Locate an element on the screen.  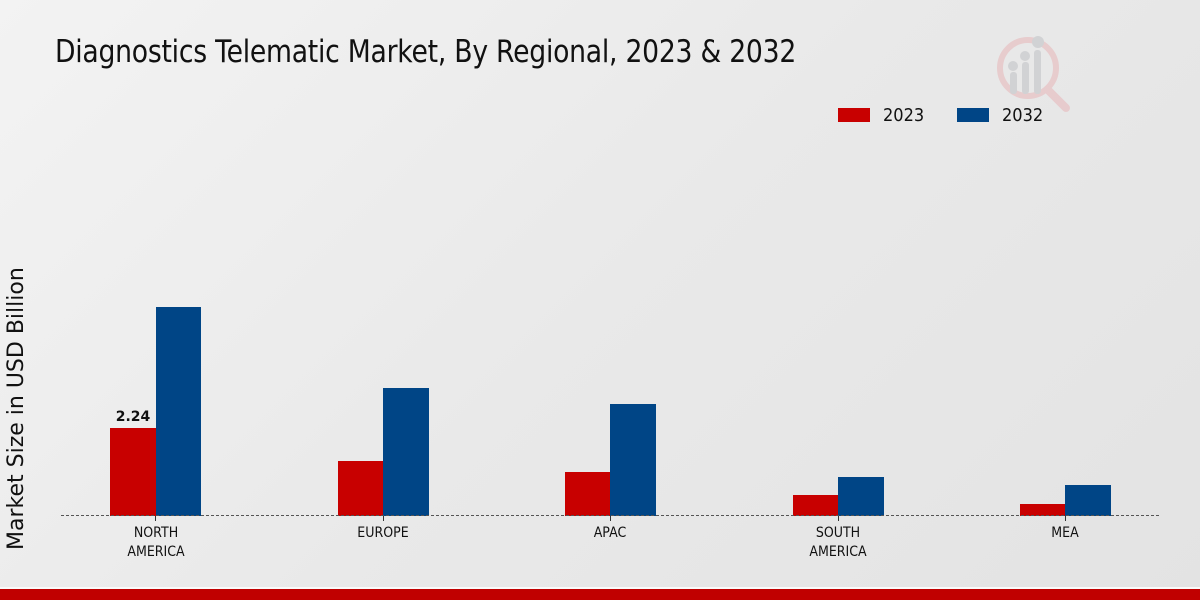
bar-north-america-2023 is located at coordinates (133, 471).